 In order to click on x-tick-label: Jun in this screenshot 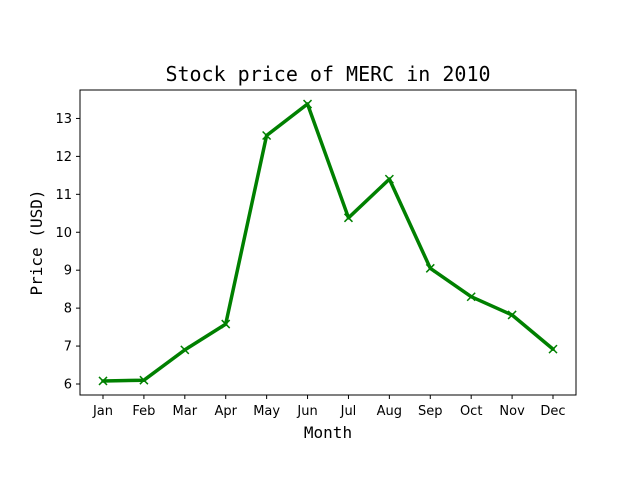, I will do `click(306, 411)`.